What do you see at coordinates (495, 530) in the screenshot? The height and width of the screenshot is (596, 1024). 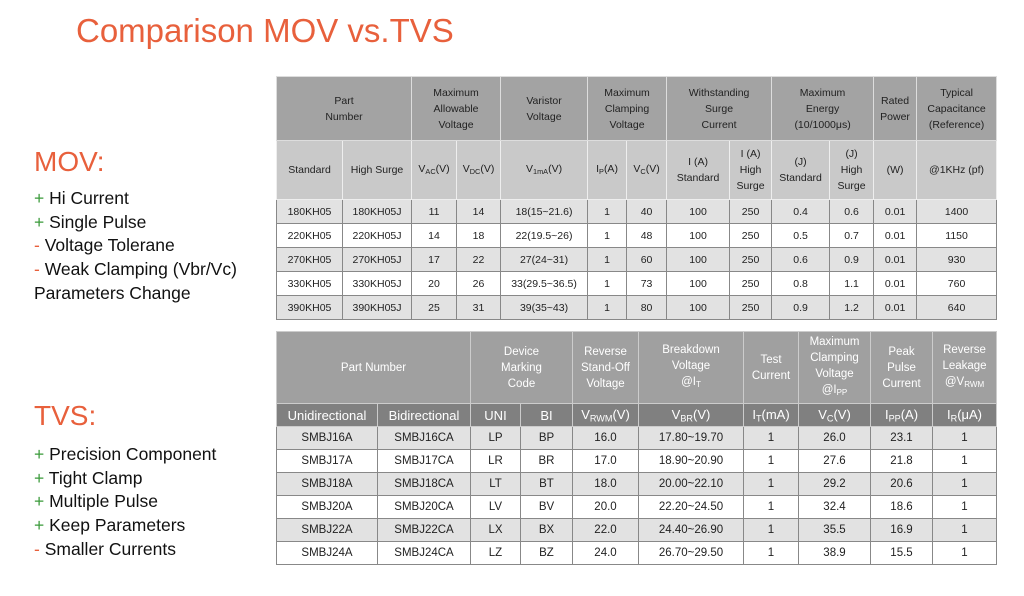 I see `data-cell: LX` at bounding box center [495, 530].